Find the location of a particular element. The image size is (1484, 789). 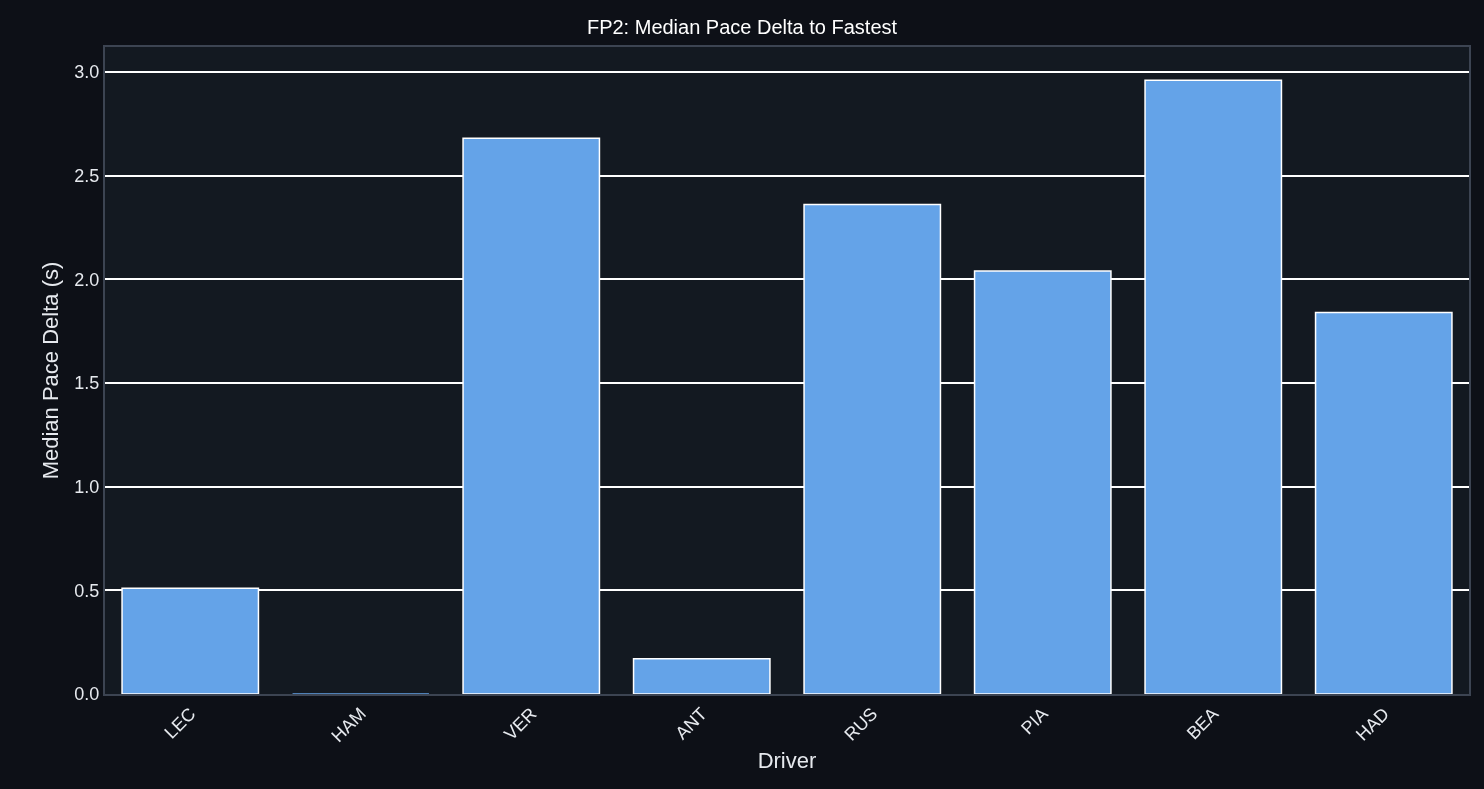

x-axis-title: Driver is located at coordinates (787, 761).